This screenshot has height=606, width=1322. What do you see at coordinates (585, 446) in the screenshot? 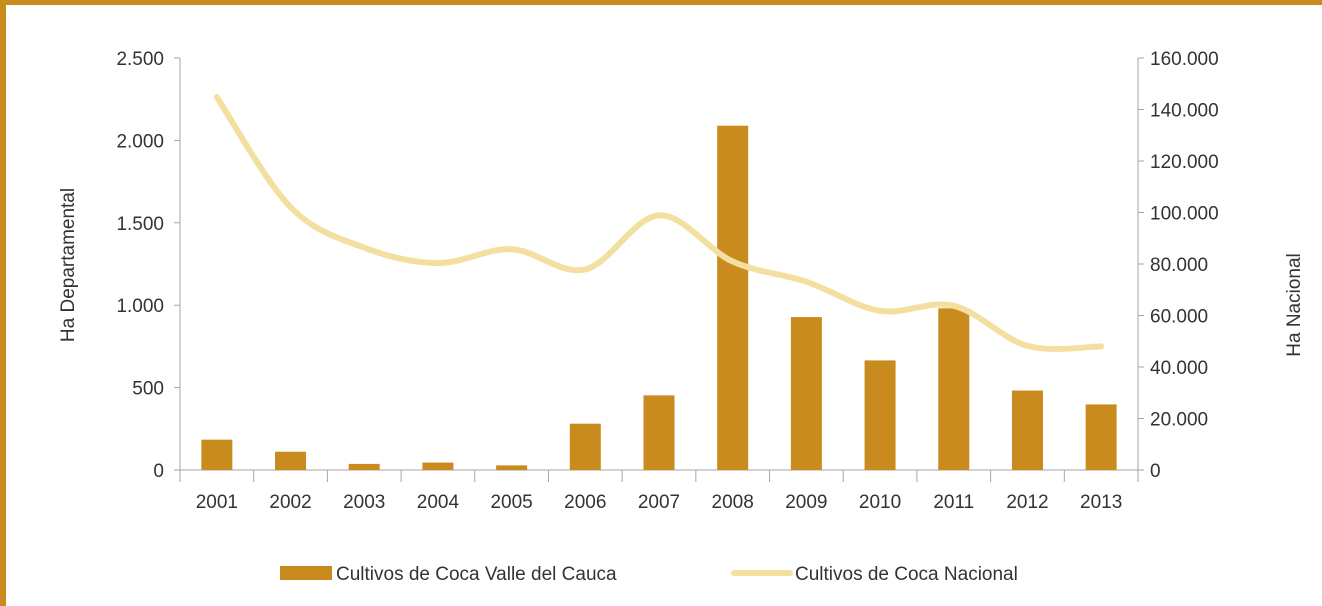
I see `bar-2006` at bounding box center [585, 446].